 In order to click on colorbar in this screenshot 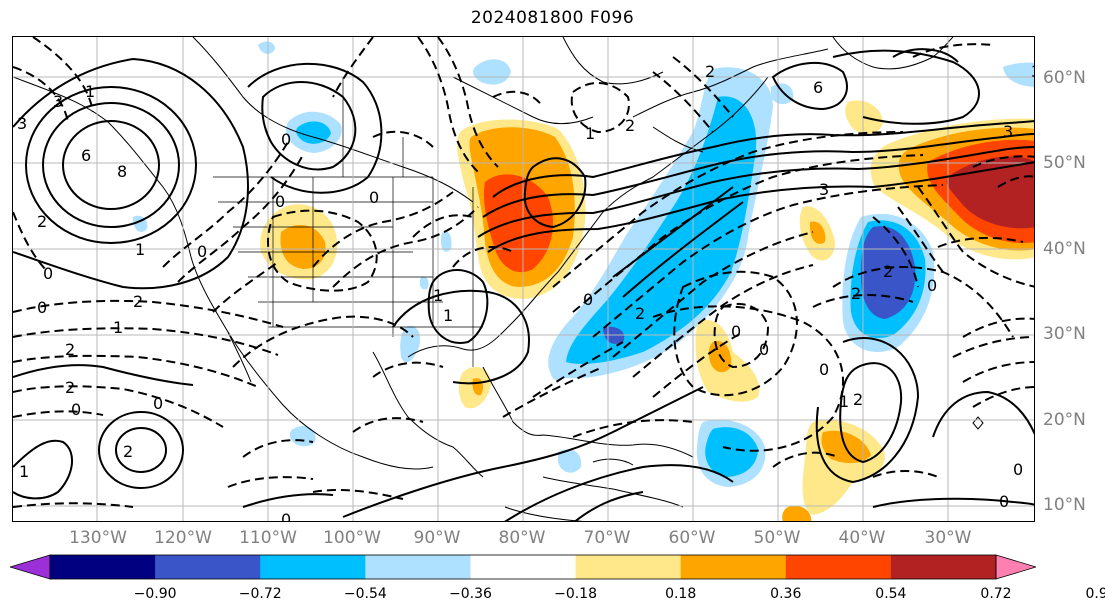, I will do `click(523, 569)`.